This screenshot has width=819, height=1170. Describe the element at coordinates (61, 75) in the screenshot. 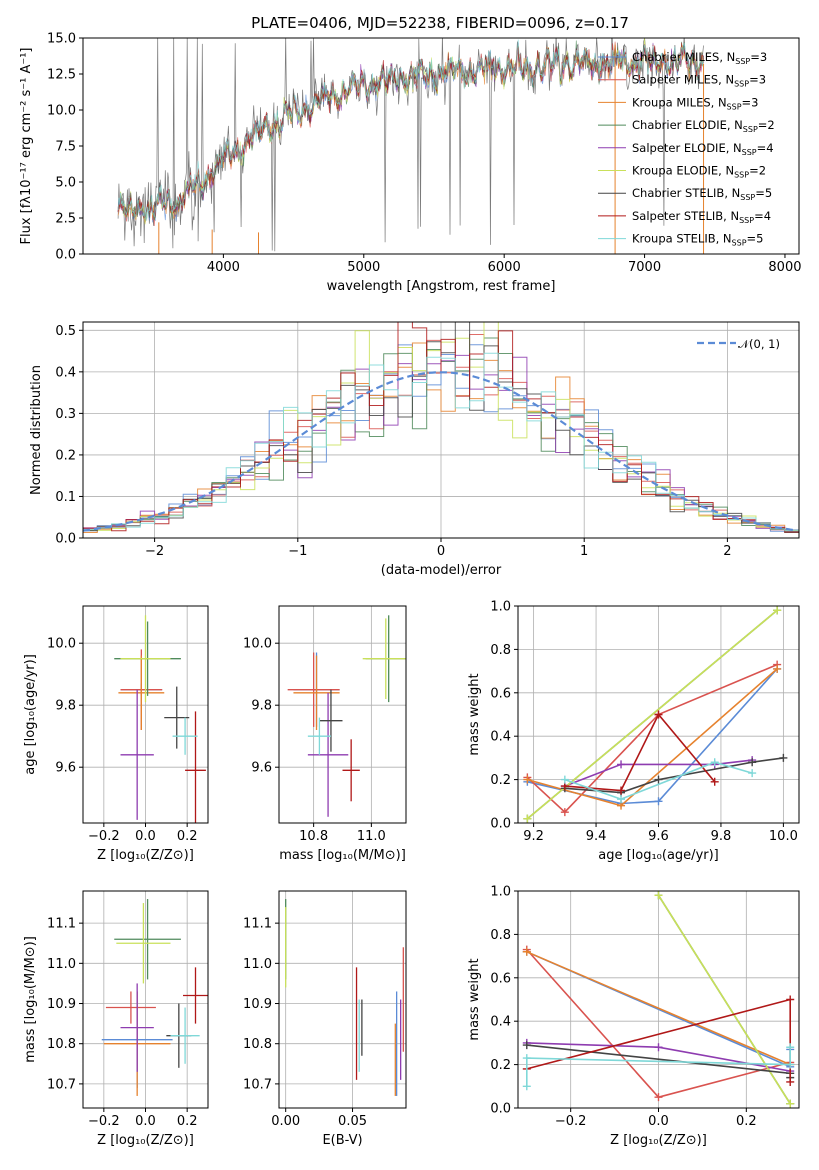

I see `y-tick-label: 12.5` at that location.